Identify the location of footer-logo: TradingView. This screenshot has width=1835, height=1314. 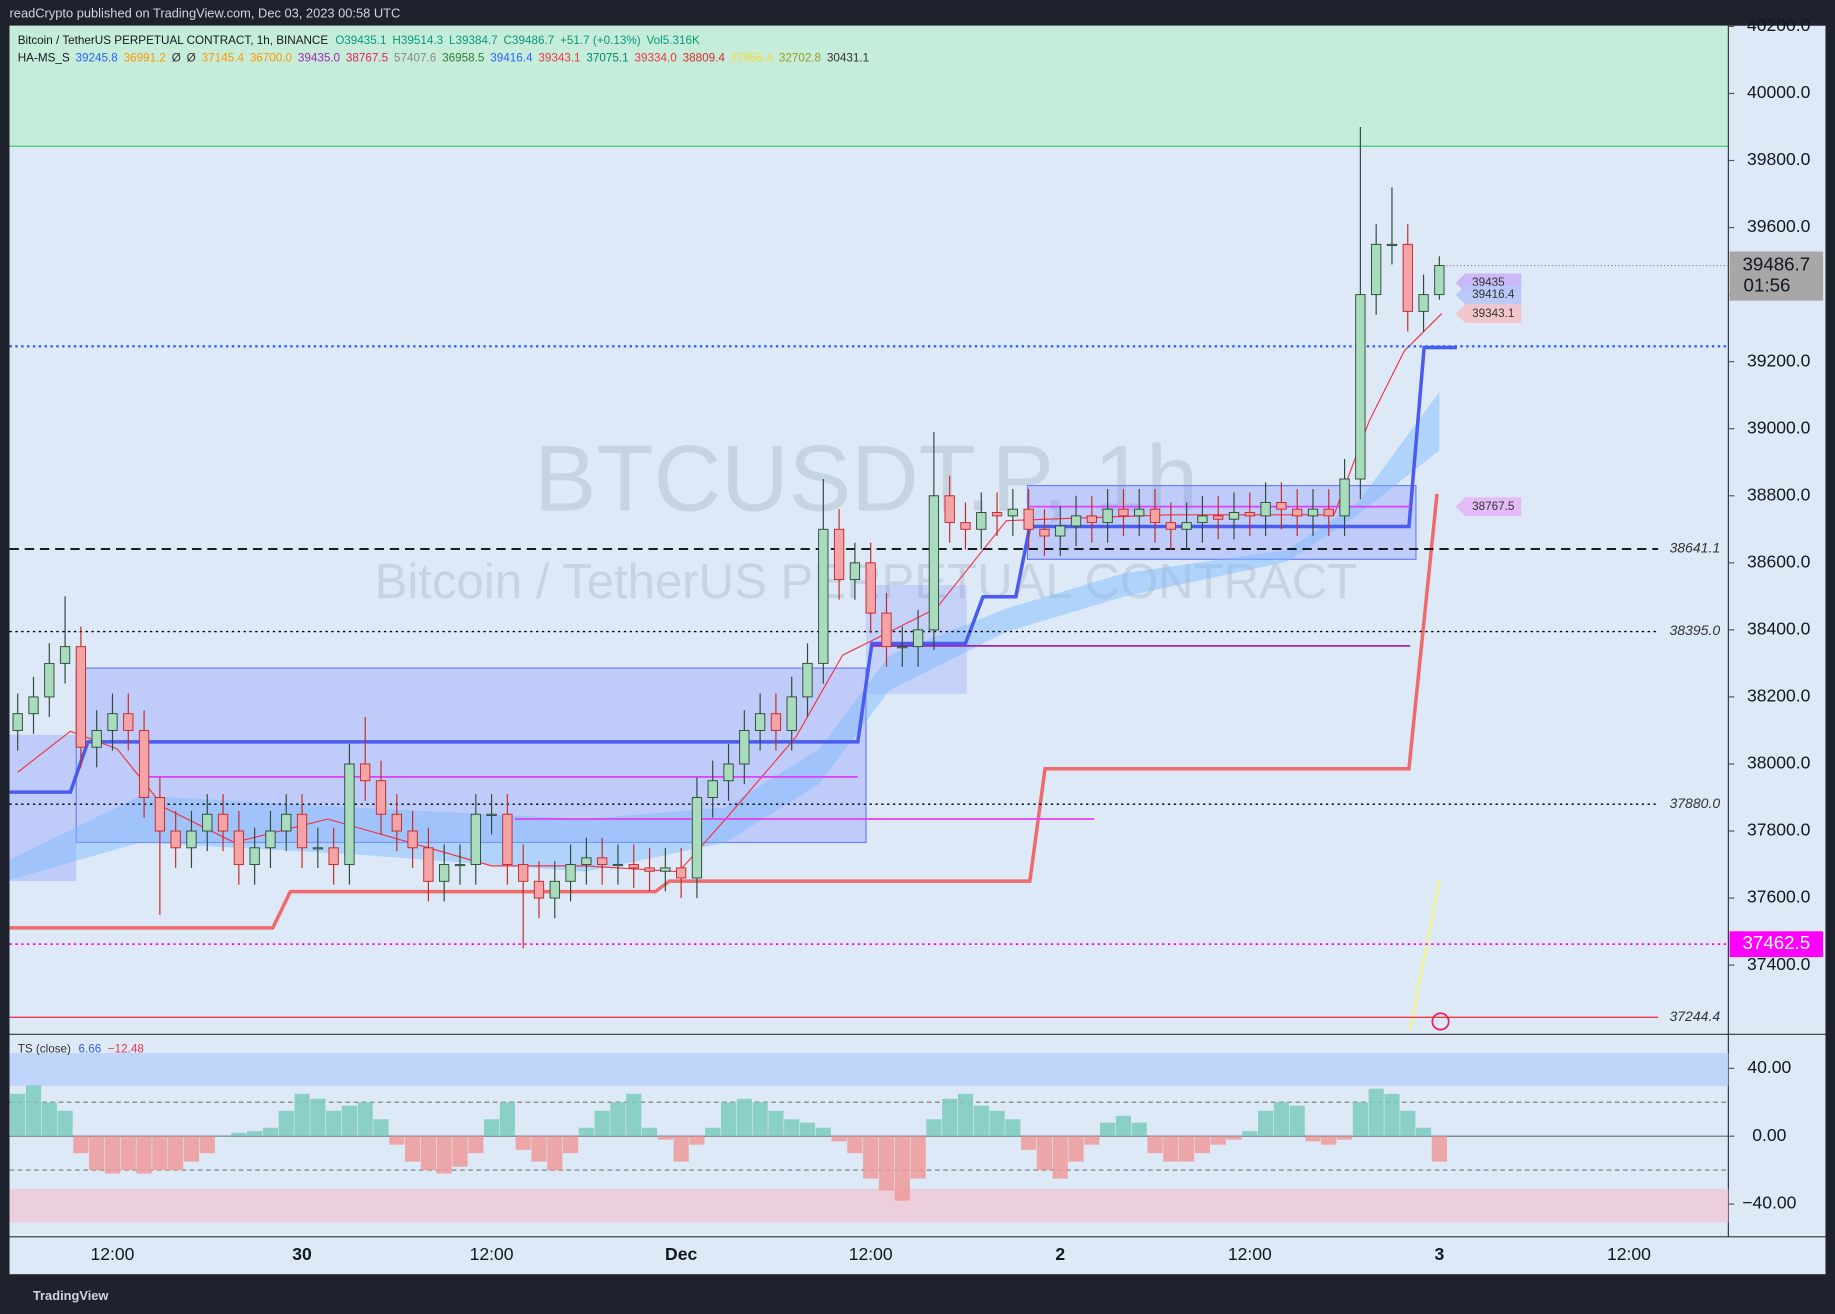
(71, 1295).